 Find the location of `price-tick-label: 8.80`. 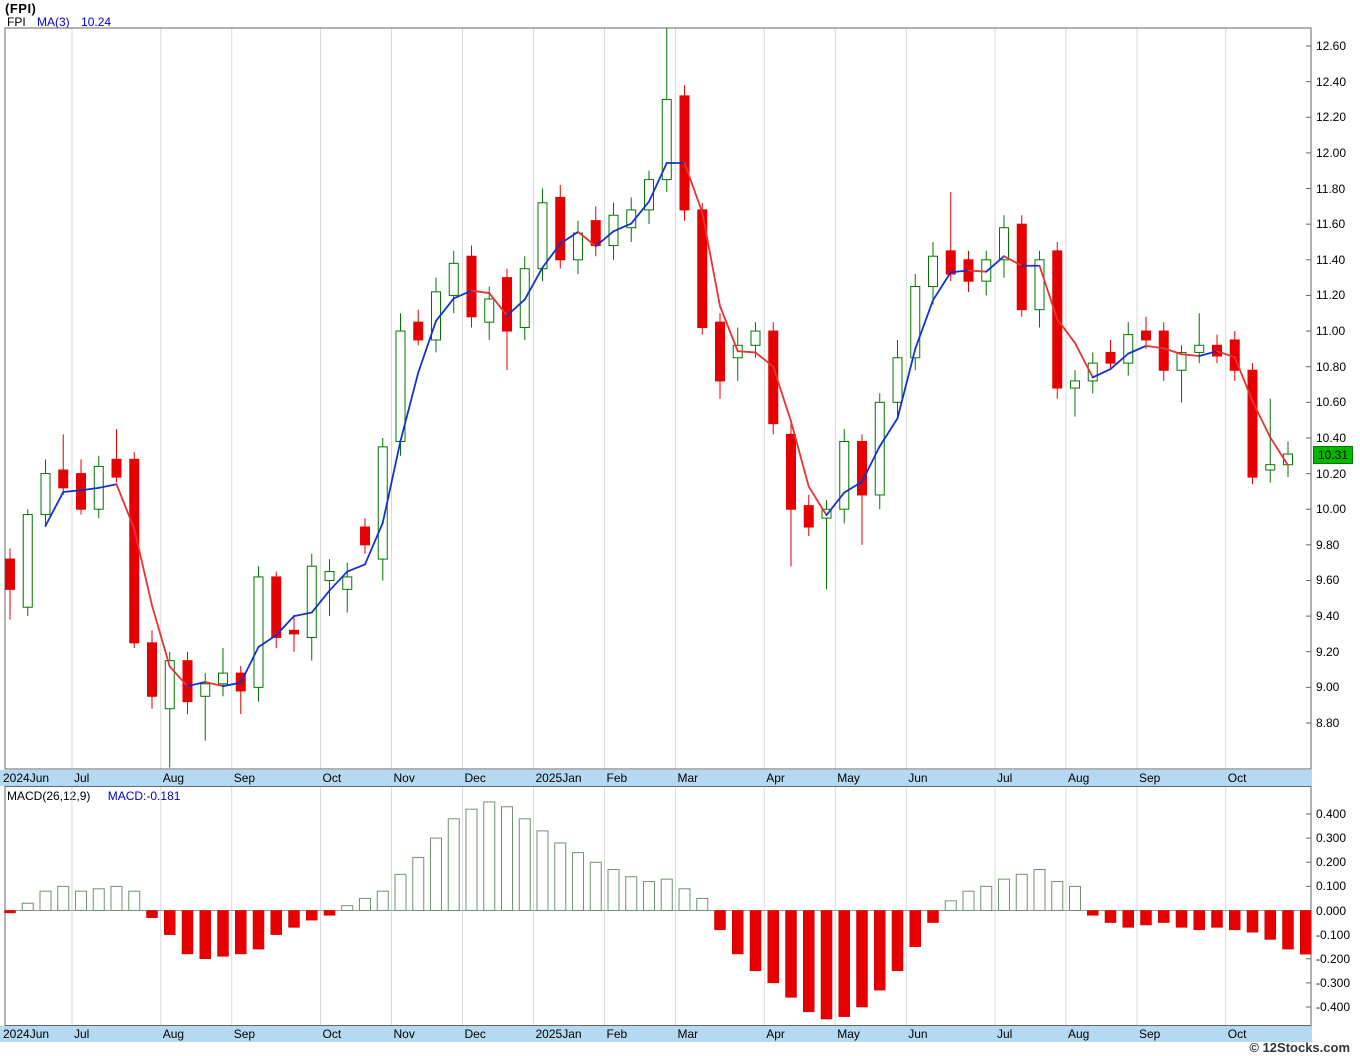

price-tick-label: 8.80 is located at coordinates (1328, 723).